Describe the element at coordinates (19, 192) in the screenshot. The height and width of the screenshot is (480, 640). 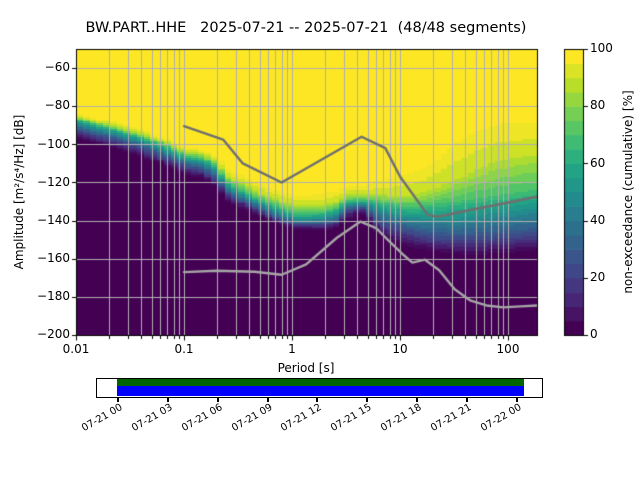
I see `y-axis-title: Amplitude [m²/s⁴/Hz] [dB]` at that location.